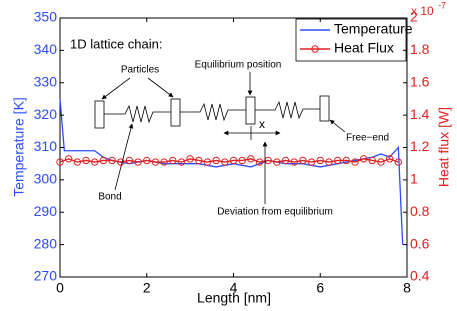 The width and height of the screenshot is (457, 311). What do you see at coordinates (444, 147) in the screenshot?
I see `y2-axis-label: Heat flux [W]` at bounding box center [444, 147].